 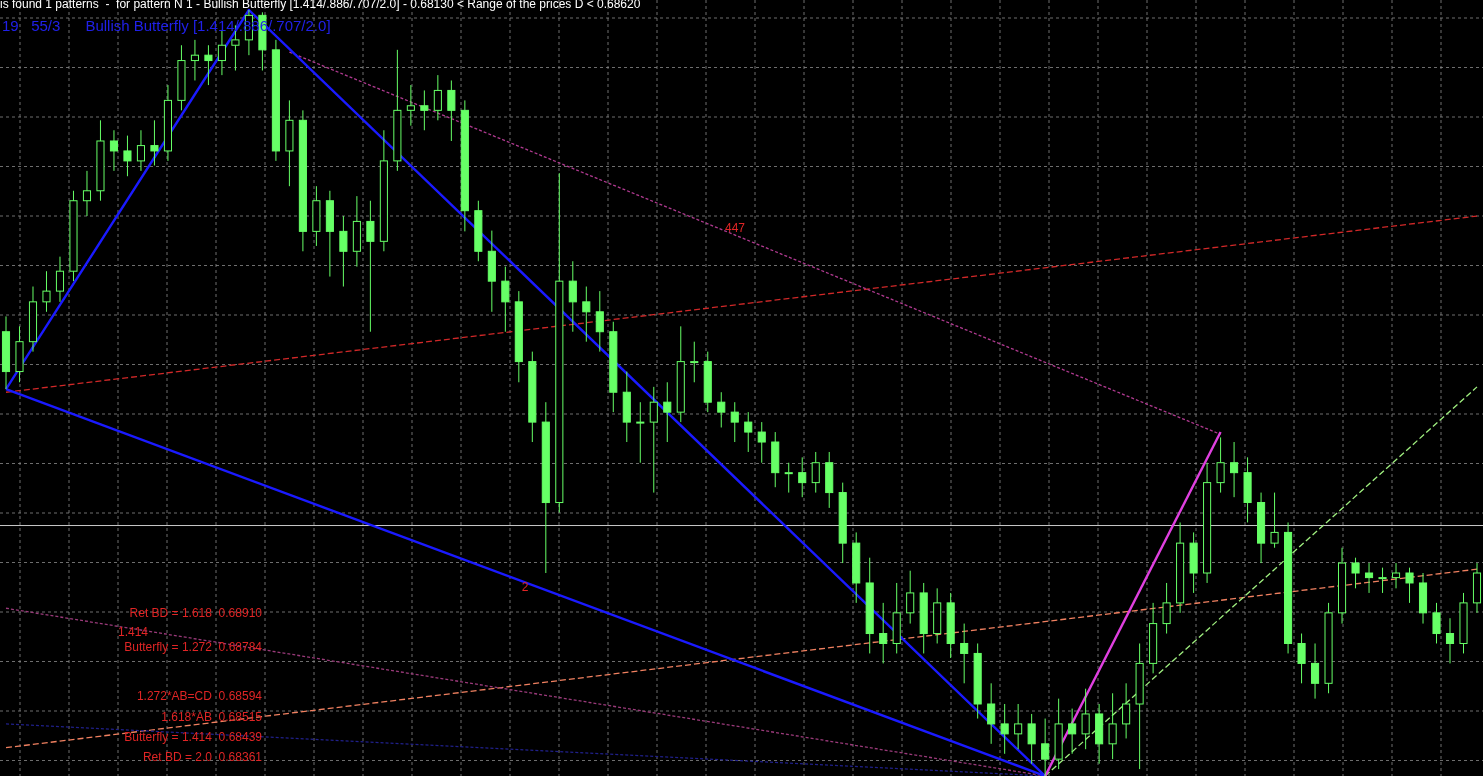 What do you see at coordinates (193, 737) in the screenshot?
I see `annotation: Butterfly = 1.414 0.68439` at bounding box center [193, 737].